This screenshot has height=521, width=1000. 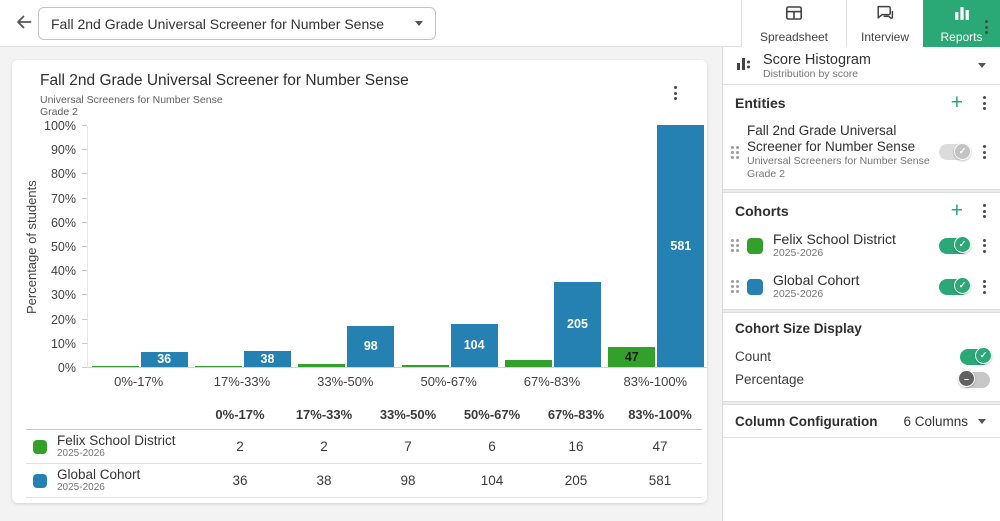 I want to click on table-cell: 6, so click(x=492, y=446).